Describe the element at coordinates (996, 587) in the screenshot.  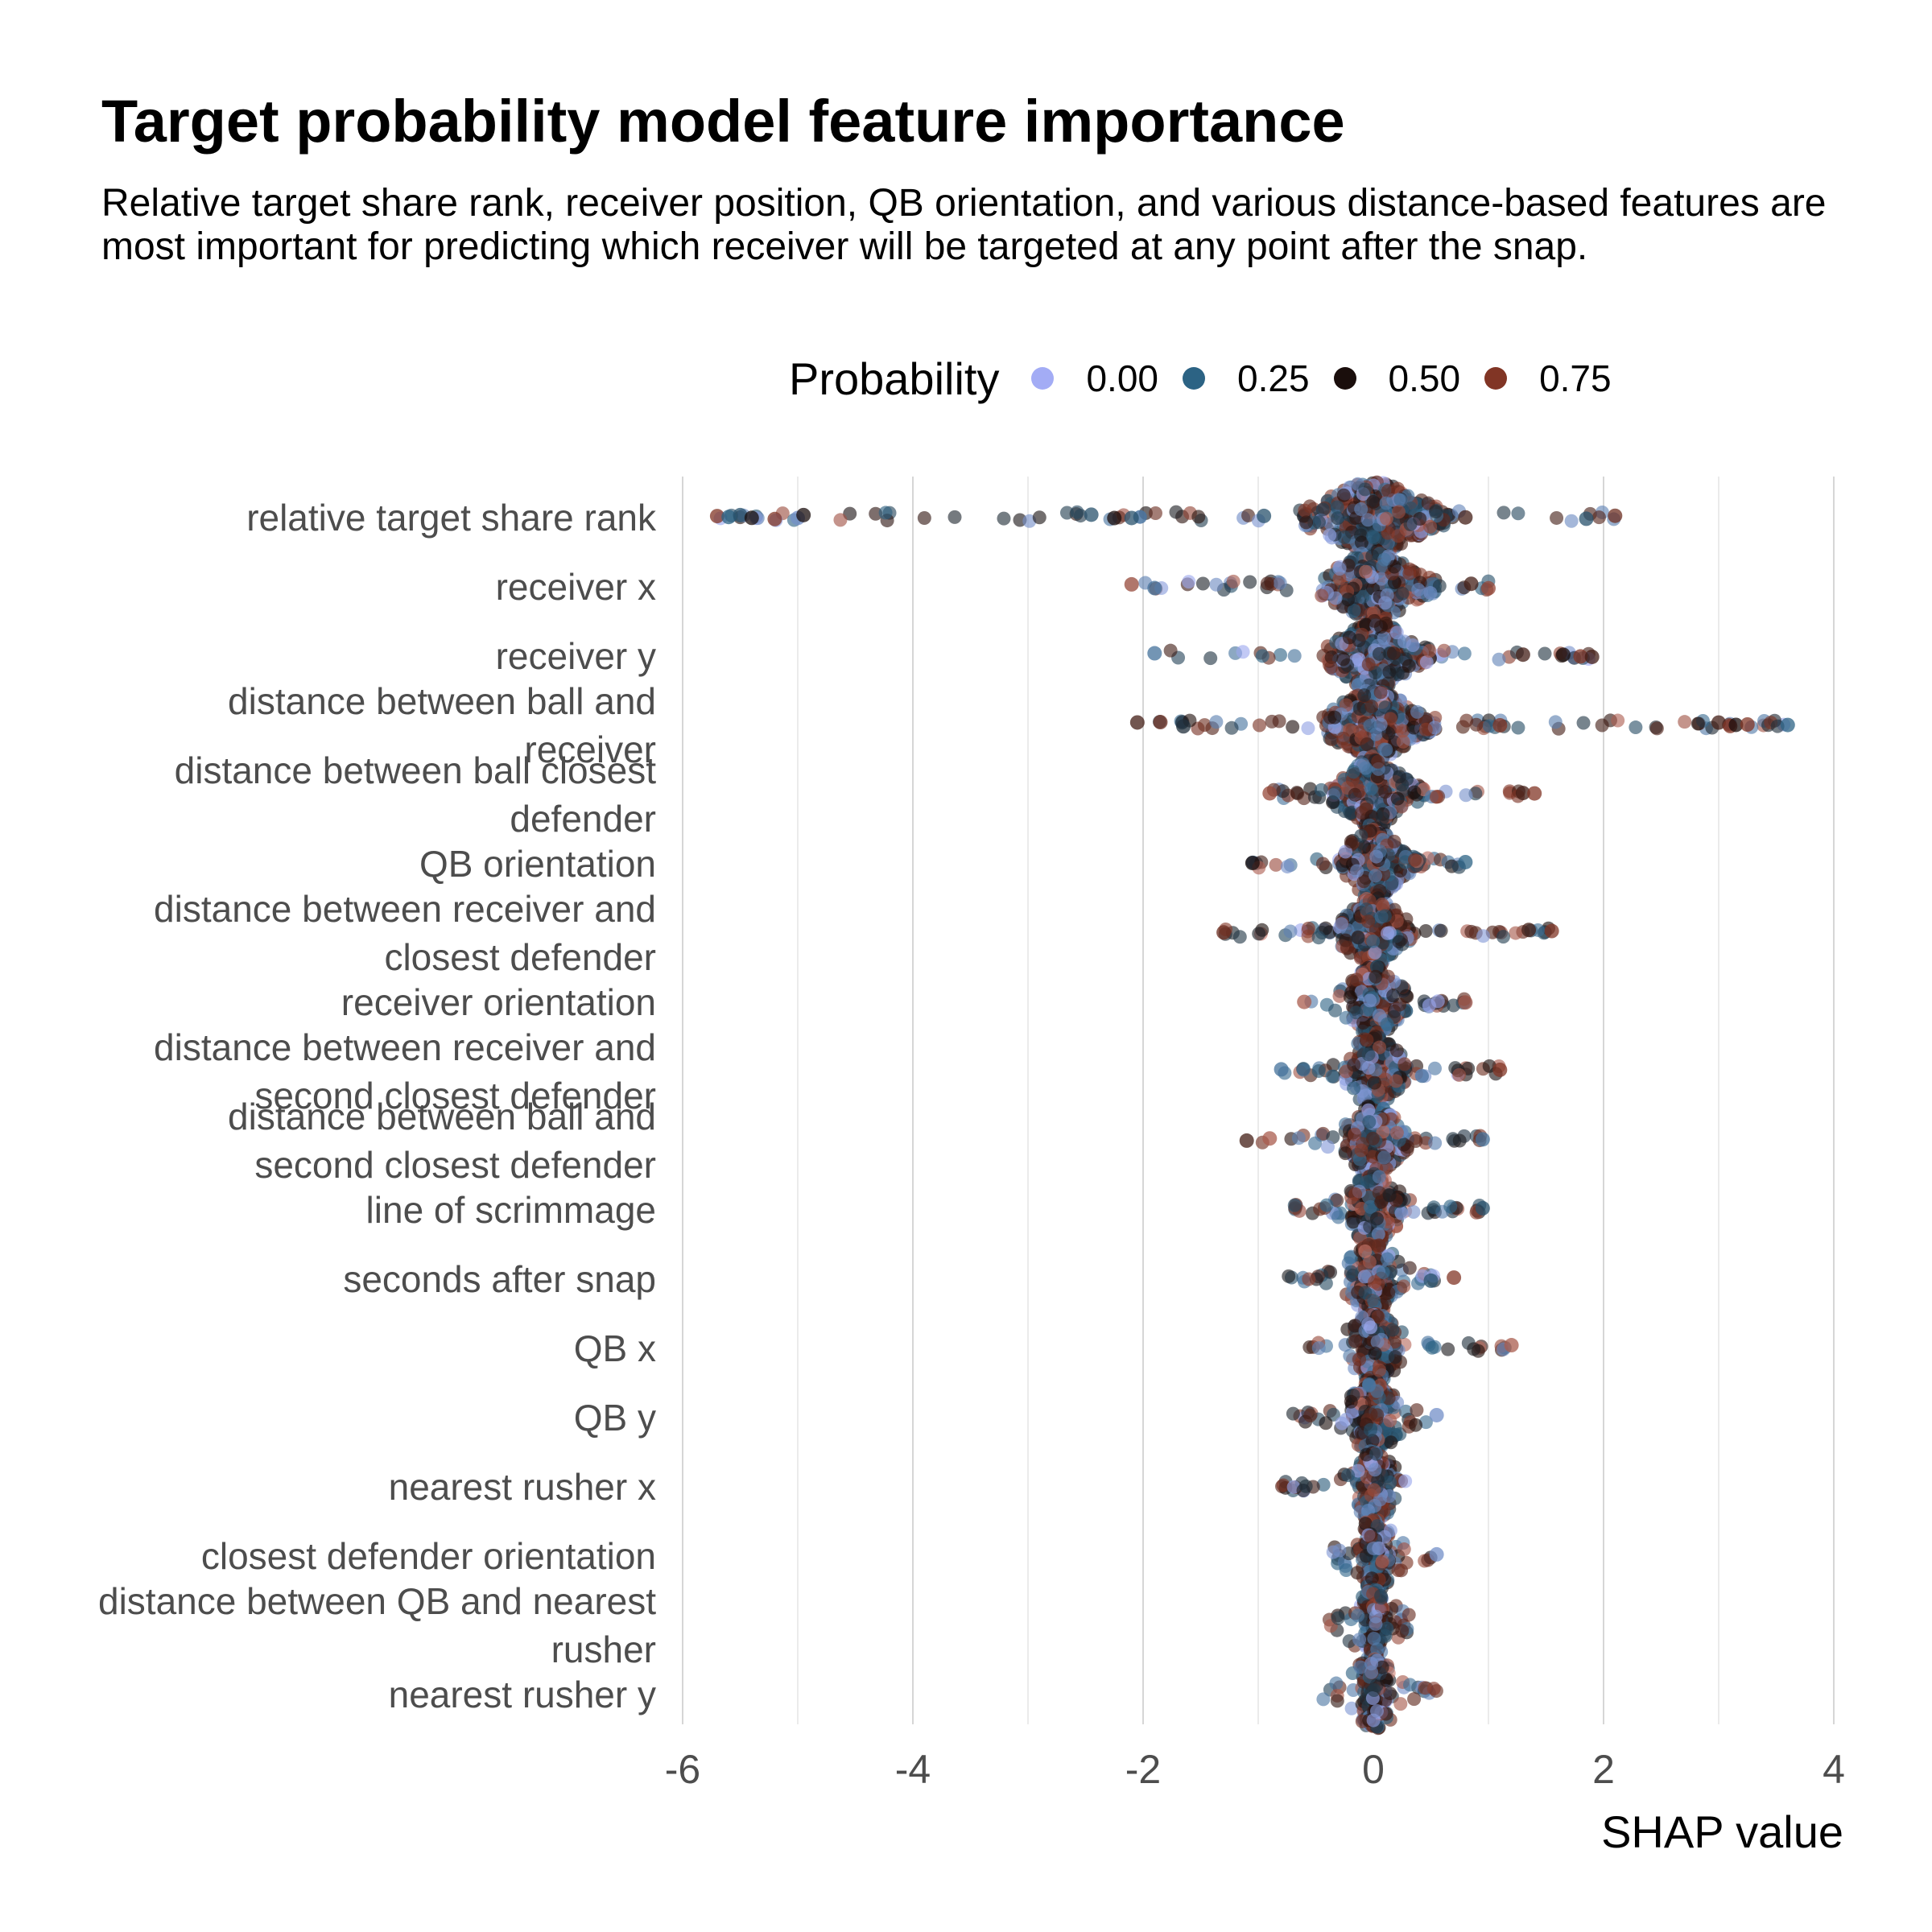
I see `feature-row: receiver x` at that location.